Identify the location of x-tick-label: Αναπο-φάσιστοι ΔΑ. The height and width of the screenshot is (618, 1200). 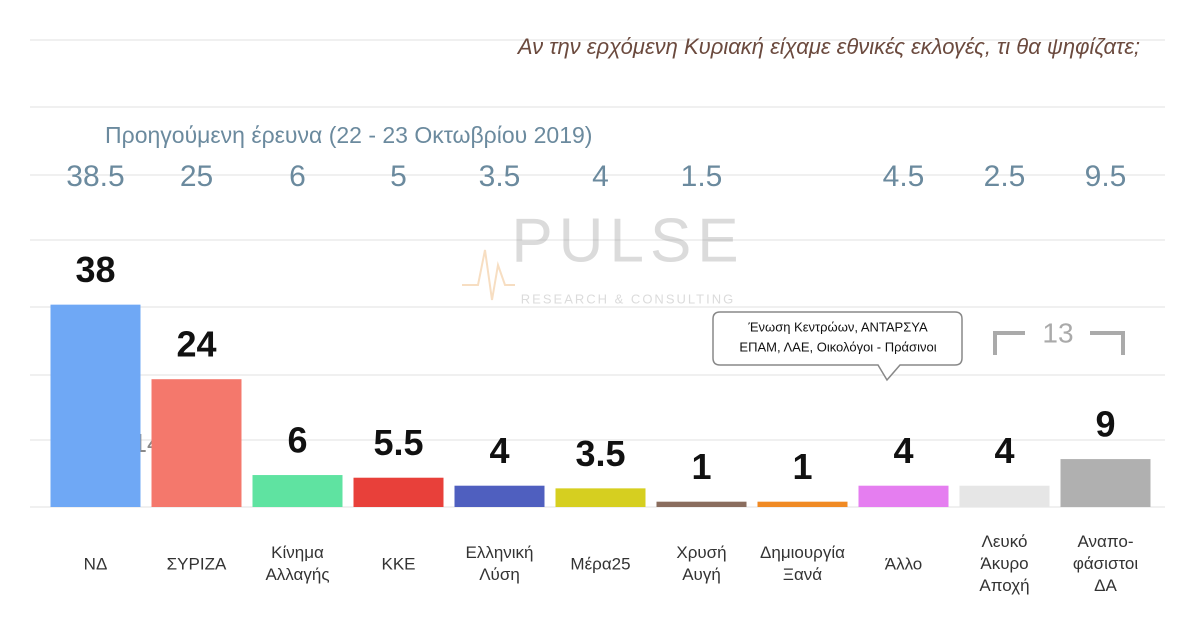
(1106, 563).